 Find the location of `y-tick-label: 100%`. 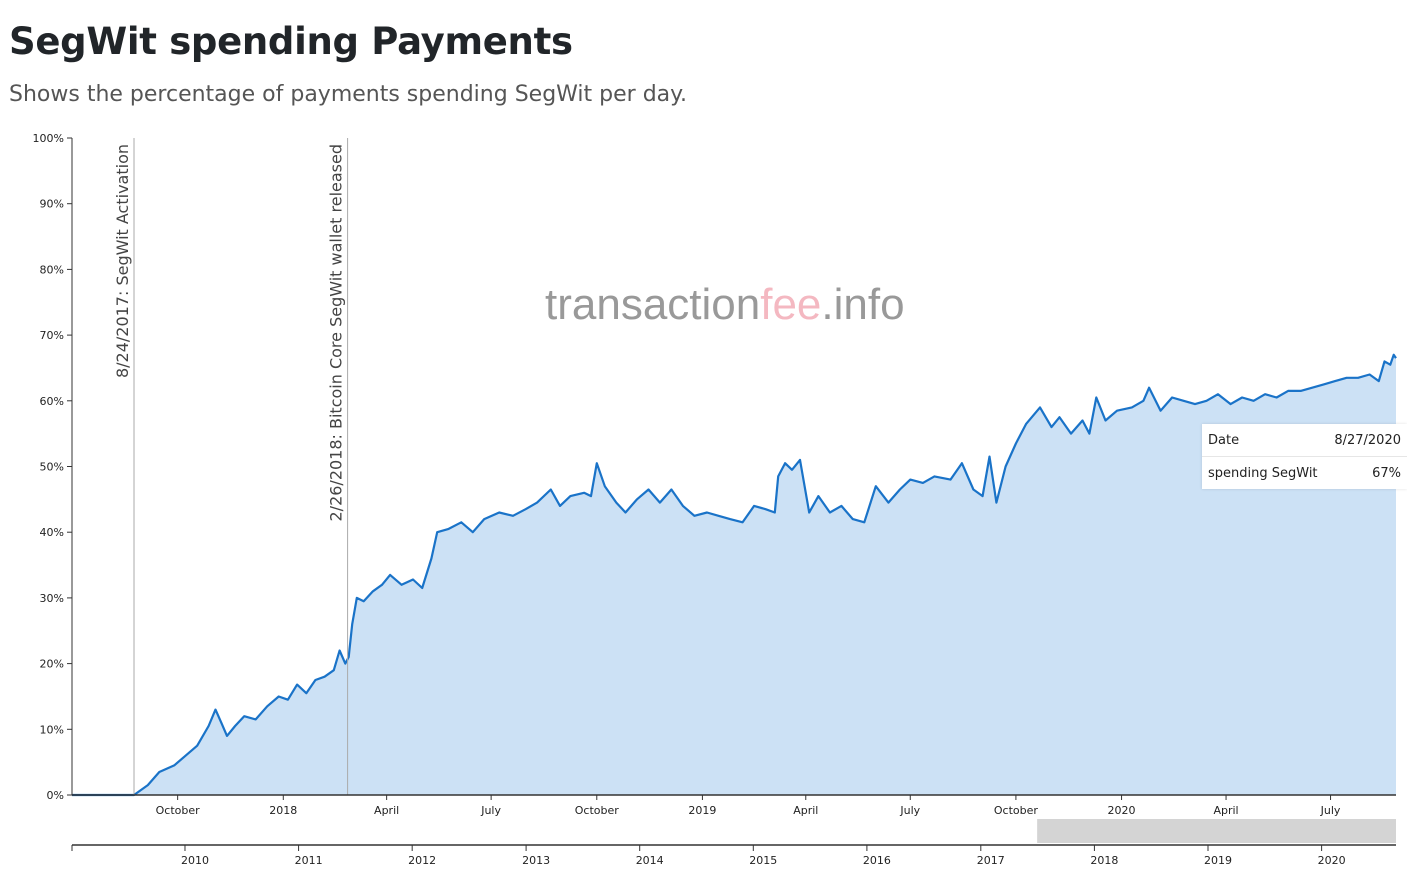

y-tick-label: 100% is located at coordinates (48, 138).